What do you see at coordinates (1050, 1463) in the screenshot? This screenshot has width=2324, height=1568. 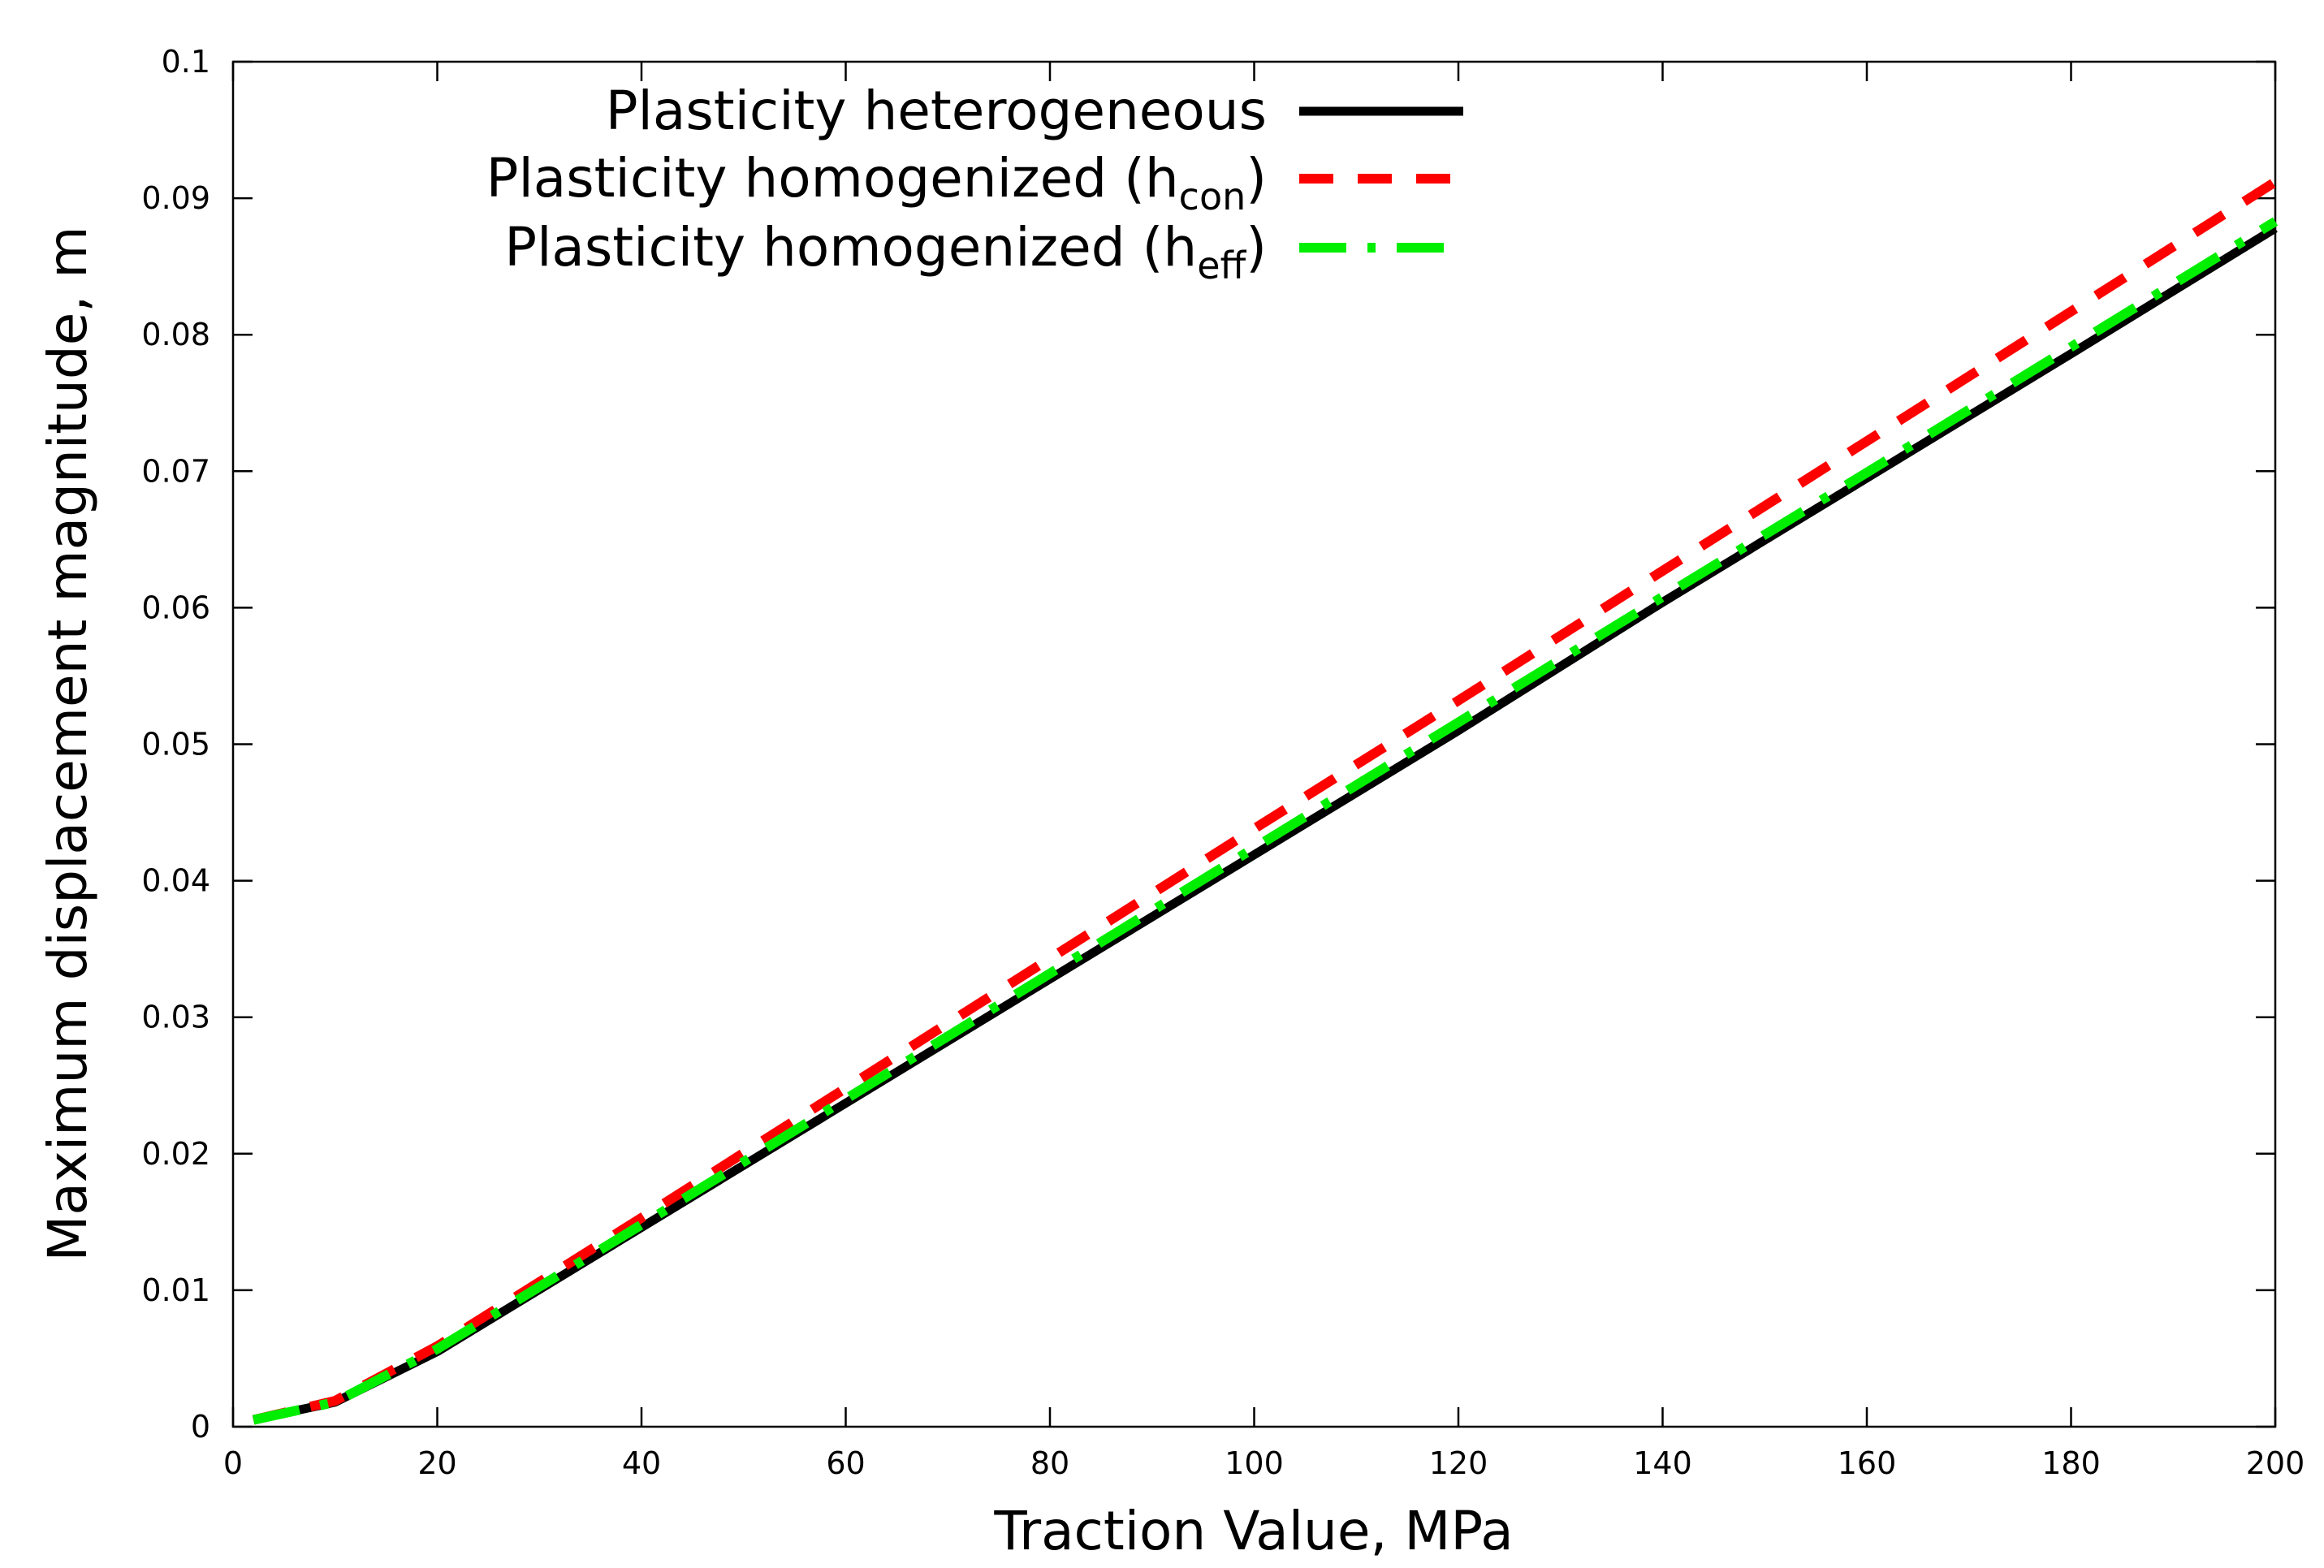 I see `x-tick-label: 80` at bounding box center [1050, 1463].